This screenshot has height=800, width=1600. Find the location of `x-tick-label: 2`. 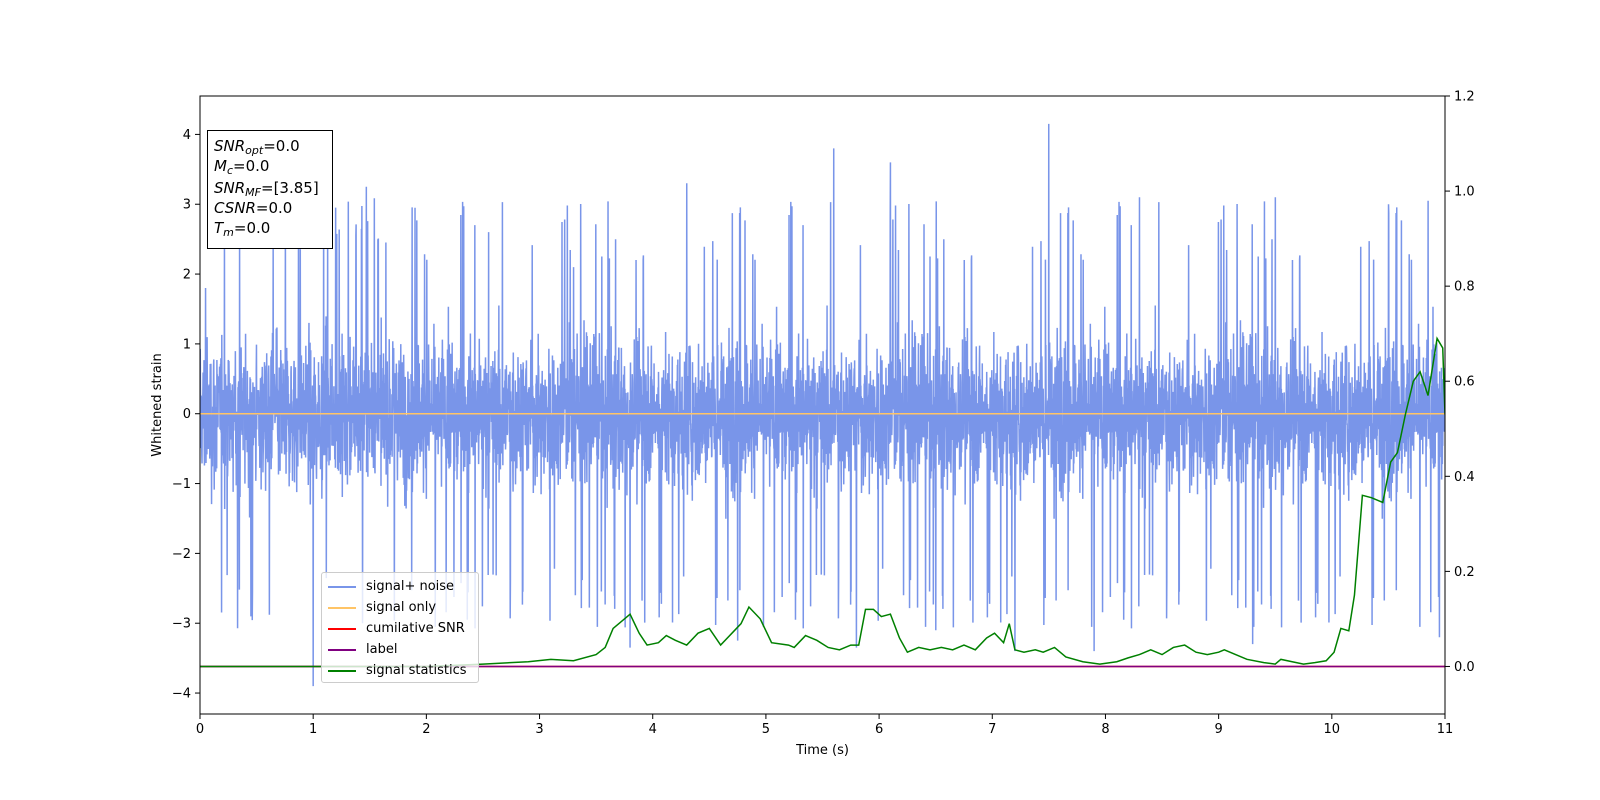

x-tick-label: 2 is located at coordinates (426, 729).